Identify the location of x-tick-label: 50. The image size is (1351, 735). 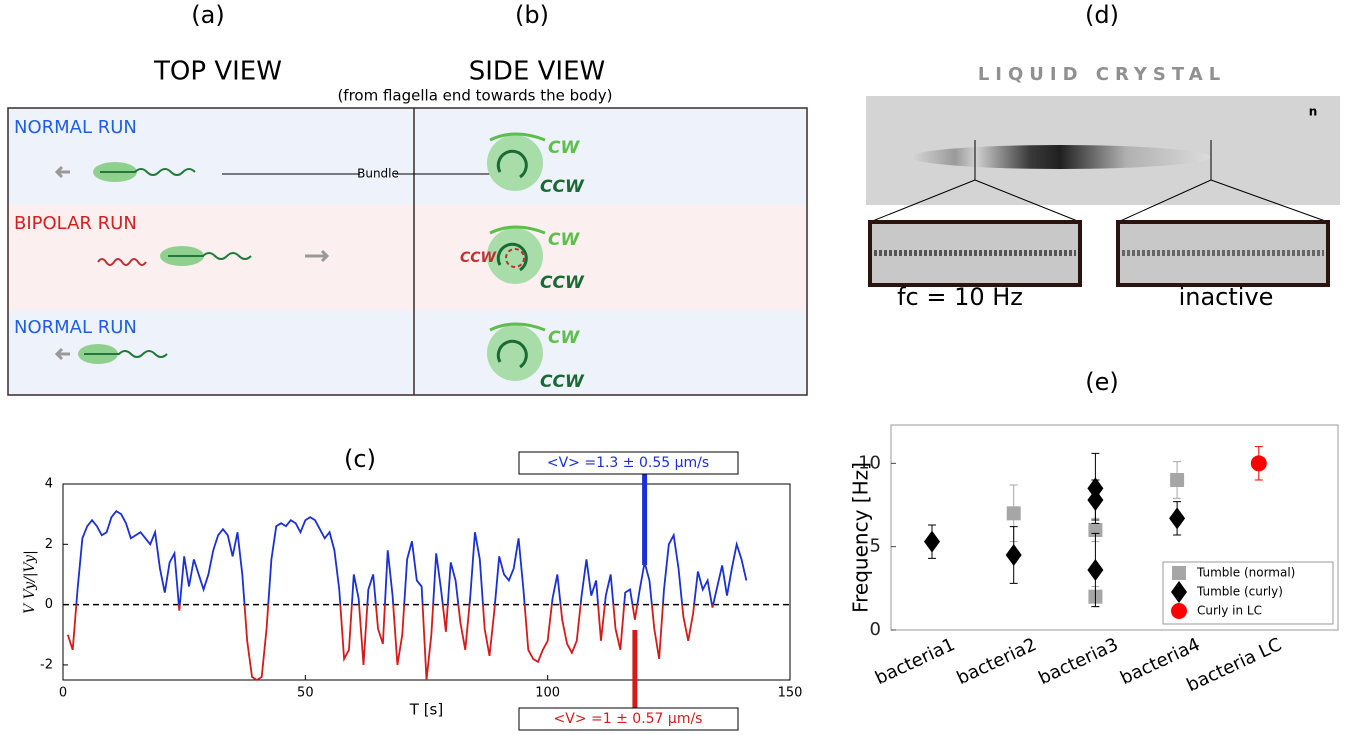
(305, 693).